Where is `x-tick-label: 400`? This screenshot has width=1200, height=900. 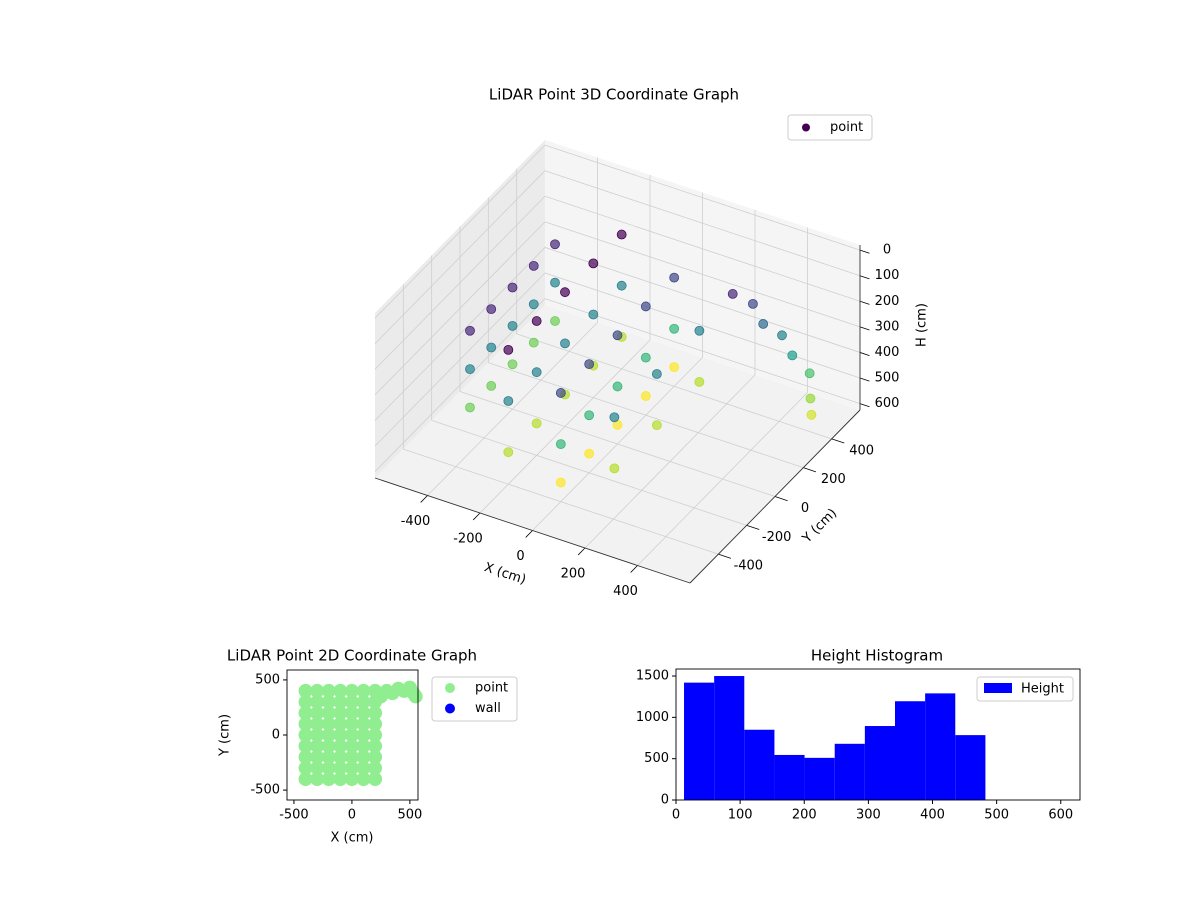 x-tick-label: 400 is located at coordinates (625, 591).